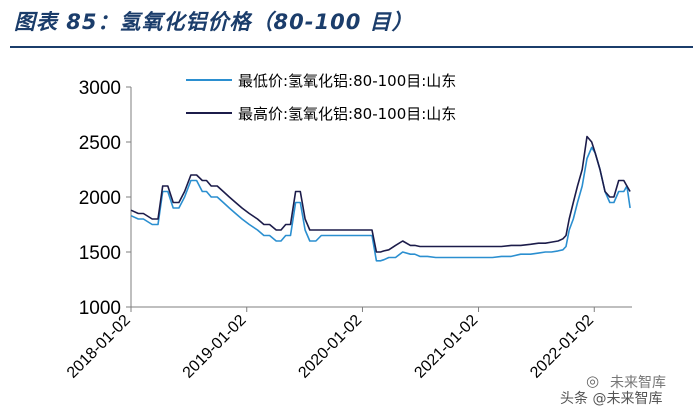  What do you see at coordinates (347, 81) in the screenshot?
I see `legend-label-low-price: 最低价:氢氧化铝:80-100目:山东` at bounding box center [347, 81].